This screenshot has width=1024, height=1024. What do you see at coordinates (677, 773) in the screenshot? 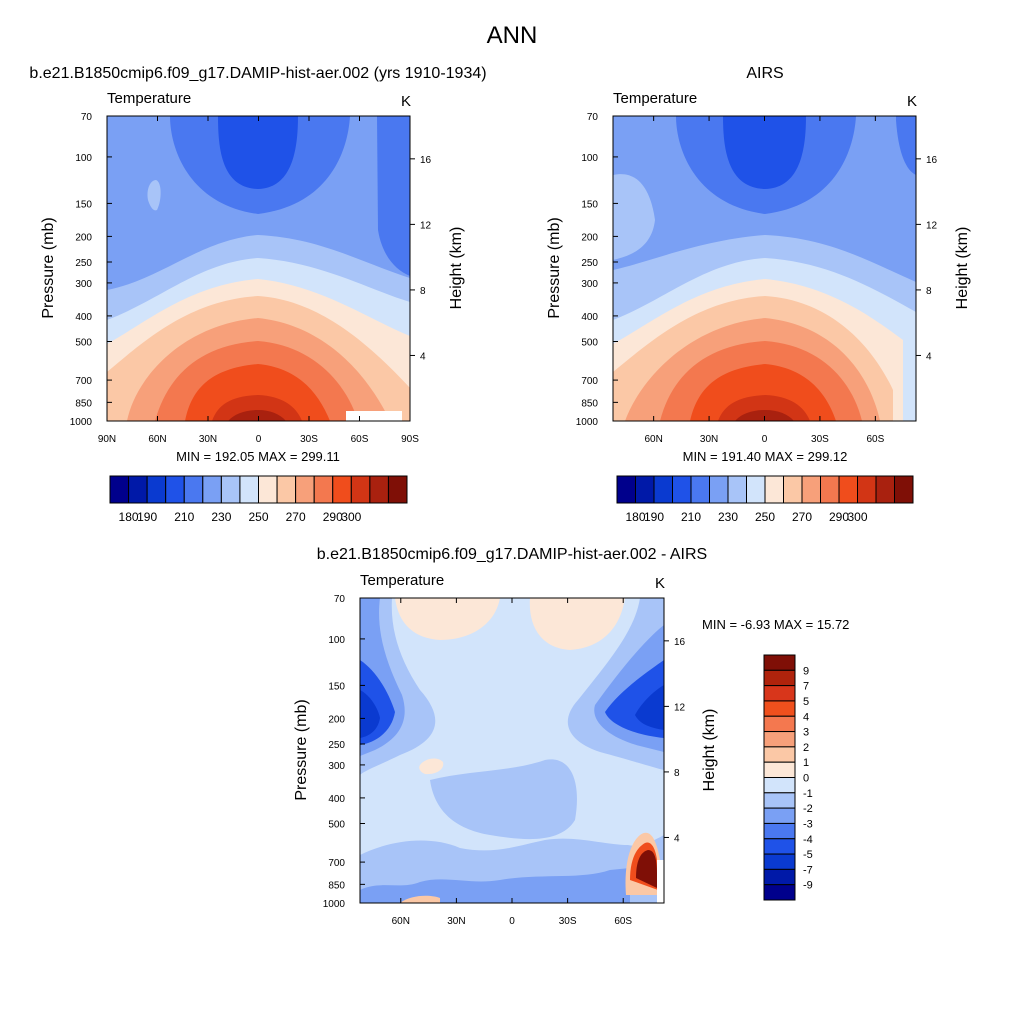
I see `y2-tick-label: 8` at bounding box center [677, 773].